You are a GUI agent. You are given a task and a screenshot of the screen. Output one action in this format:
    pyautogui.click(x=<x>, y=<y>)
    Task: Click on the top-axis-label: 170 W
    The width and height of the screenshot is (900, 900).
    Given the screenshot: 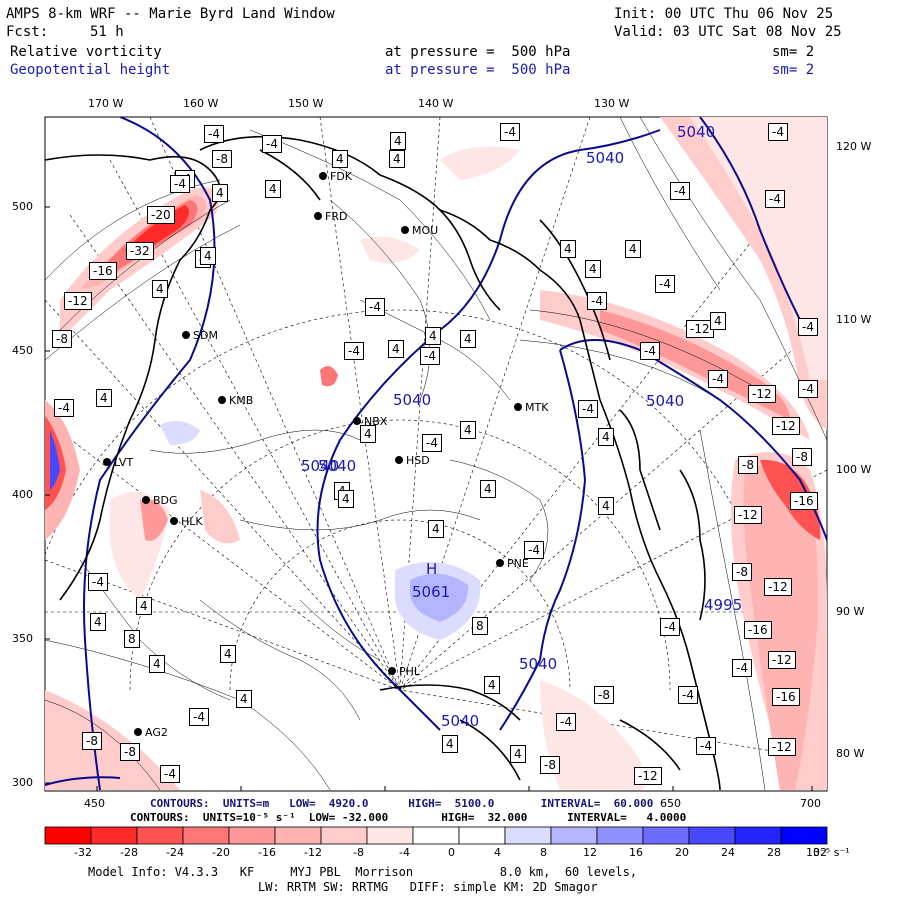 What is the action you would take?
    pyautogui.click(x=106, y=103)
    